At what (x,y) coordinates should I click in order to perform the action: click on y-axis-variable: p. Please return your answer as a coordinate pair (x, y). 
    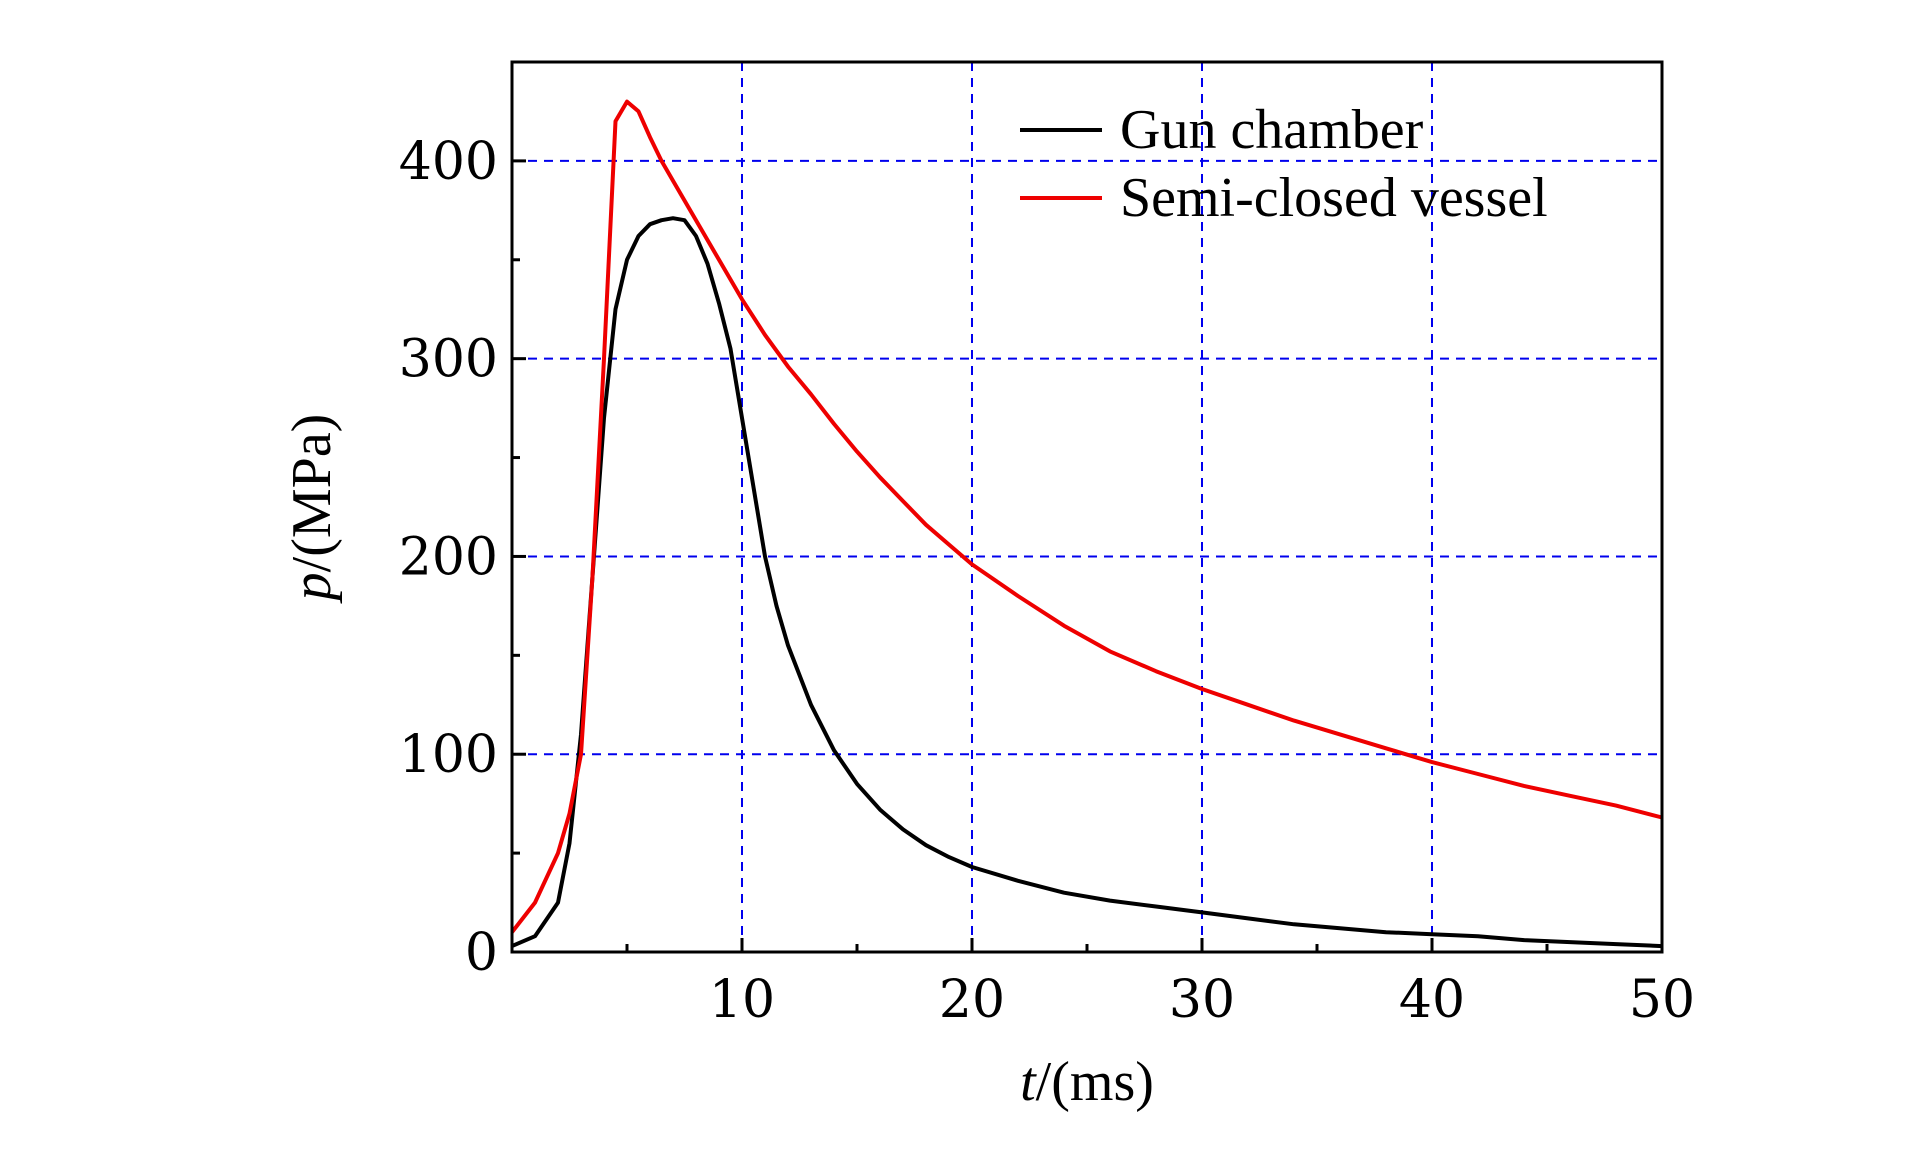
    Looking at the image, I should click on (312, 588).